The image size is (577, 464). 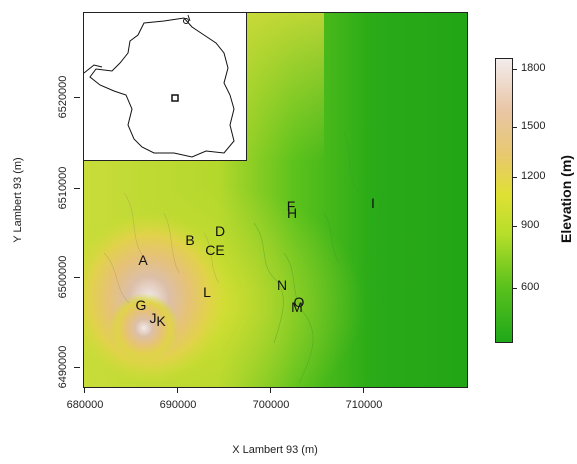 What do you see at coordinates (297, 307) in the screenshot?
I see `site-label-m: M` at bounding box center [297, 307].